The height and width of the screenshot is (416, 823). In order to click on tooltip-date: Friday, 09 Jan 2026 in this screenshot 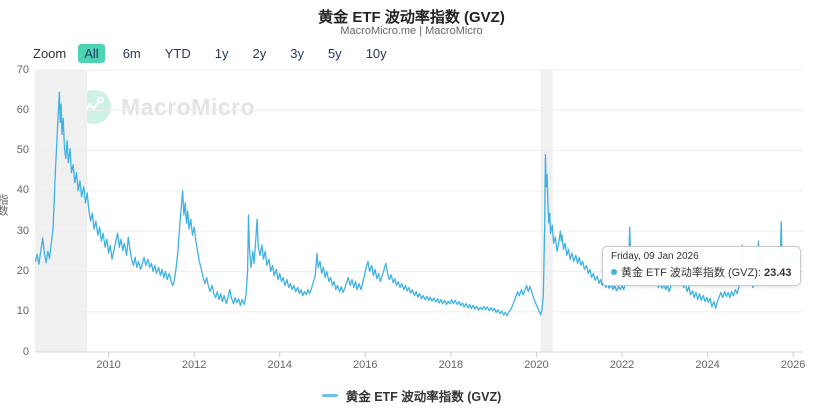, I will do `click(655, 256)`.